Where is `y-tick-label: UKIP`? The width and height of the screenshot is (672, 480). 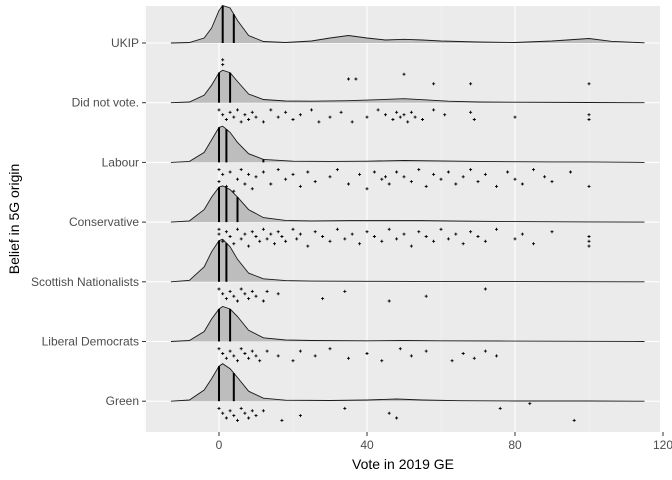 y-tick-label: UKIP is located at coordinates (125, 43).